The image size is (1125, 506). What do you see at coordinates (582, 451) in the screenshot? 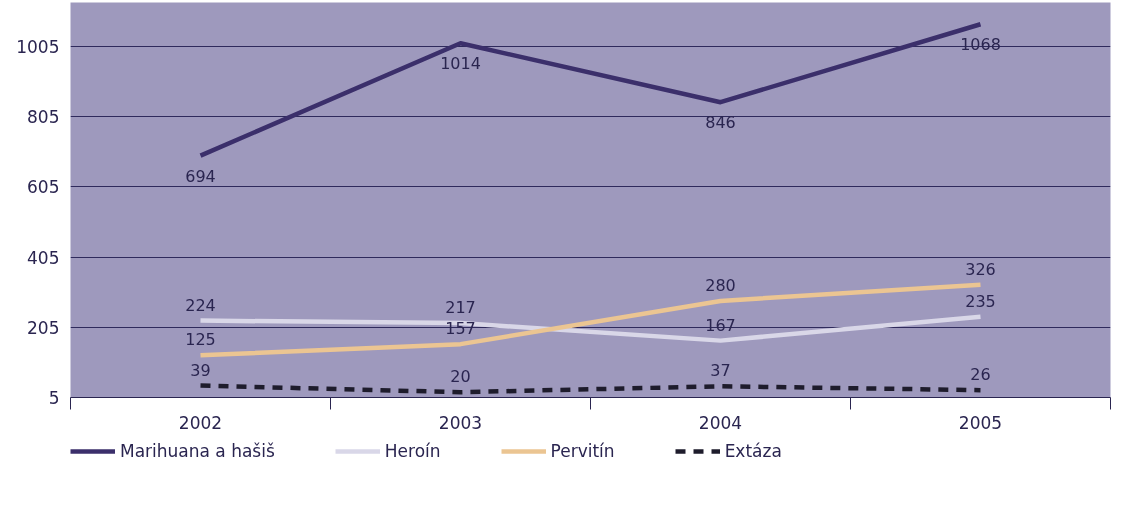
I see `legend-label: Pervitín` at bounding box center [582, 451].